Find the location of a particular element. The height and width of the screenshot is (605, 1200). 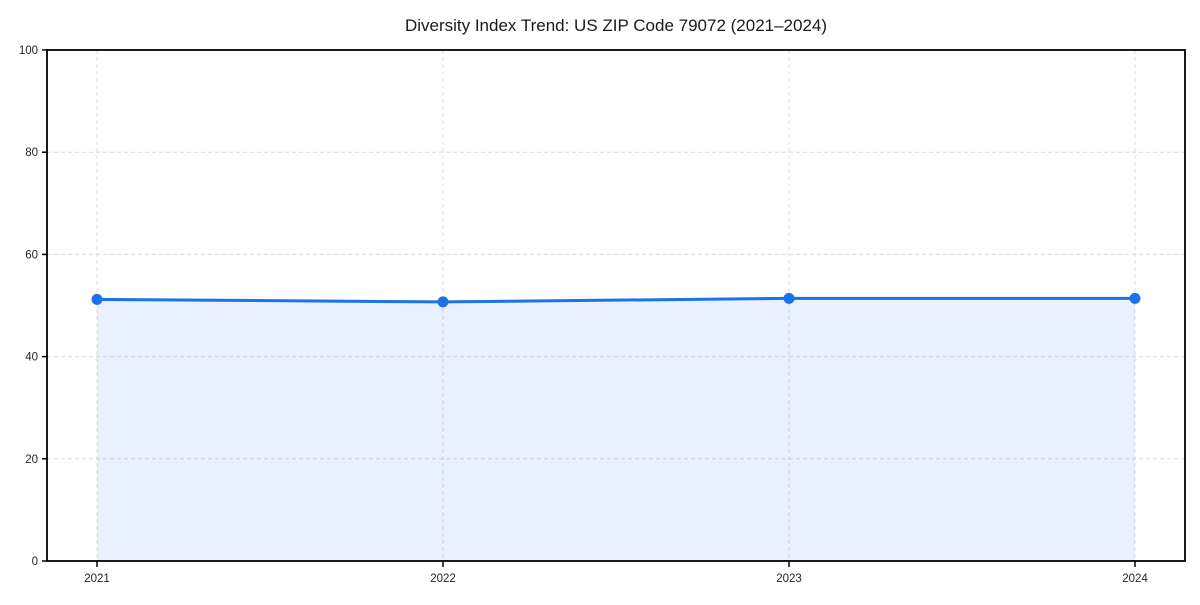

y-tick-label: 100 is located at coordinates (28, 51).